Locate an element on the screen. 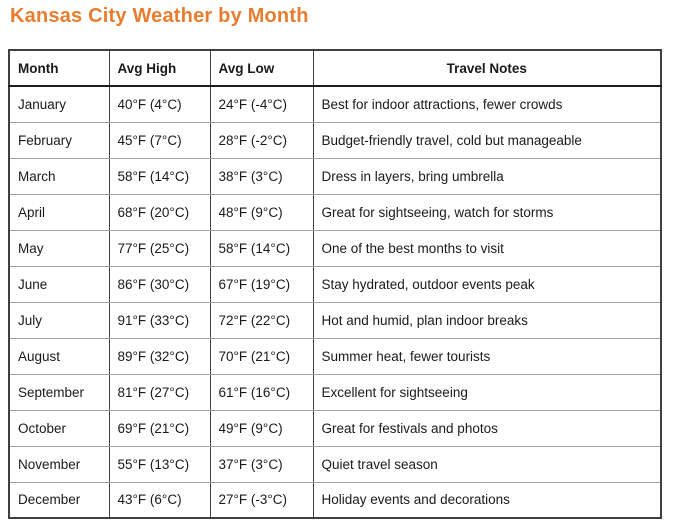  travel-notes-cell: Quiet travel season is located at coordinates (487, 464).